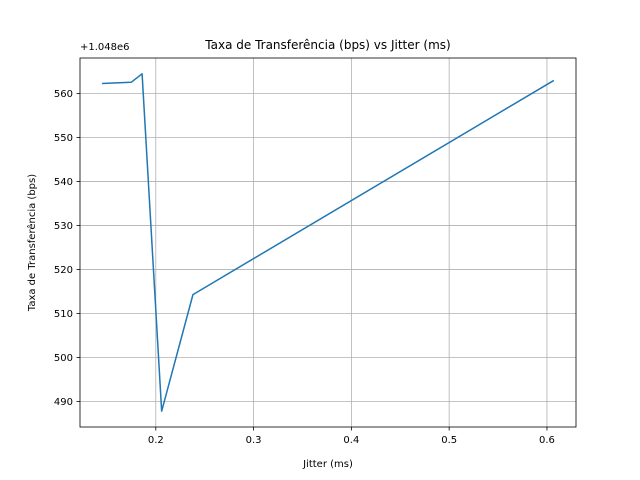  What do you see at coordinates (63, 138) in the screenshot?
I see `y-tick-label: 550` at bounding box center [63, 138].